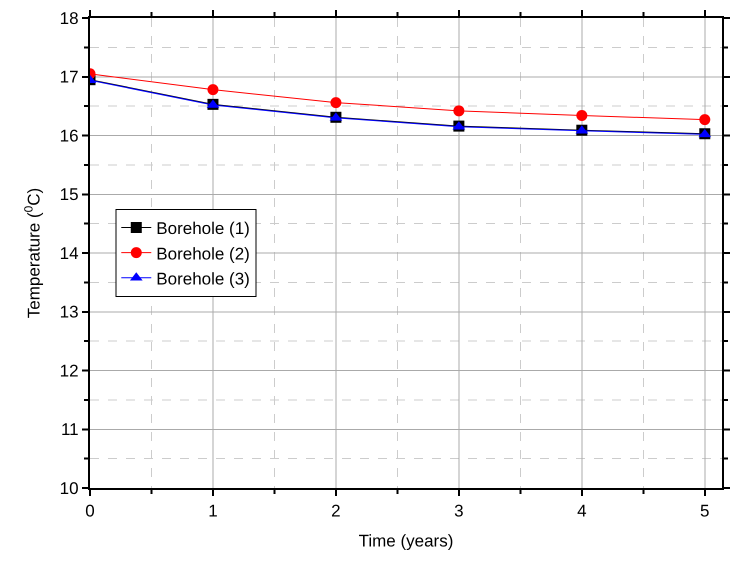 This screenshot has height=563, width=730. Describe the element at coordinates (203, 254) in the screenshot. I see `legend-label: Borehole (2)` at that location.